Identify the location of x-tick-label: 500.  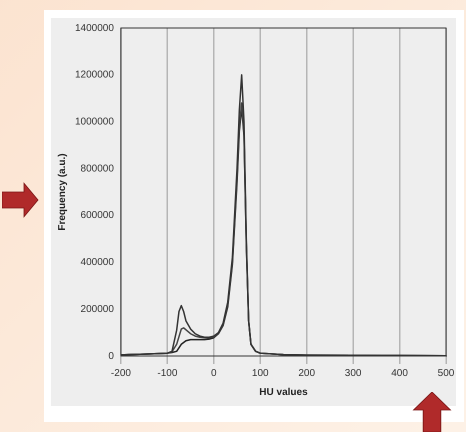
(446, 373).